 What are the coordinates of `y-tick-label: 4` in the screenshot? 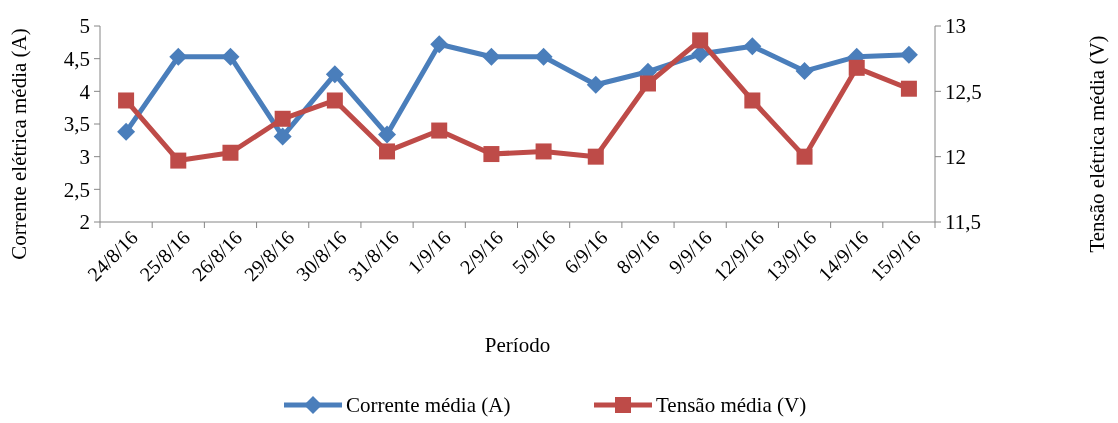 It's located at (85, 91).